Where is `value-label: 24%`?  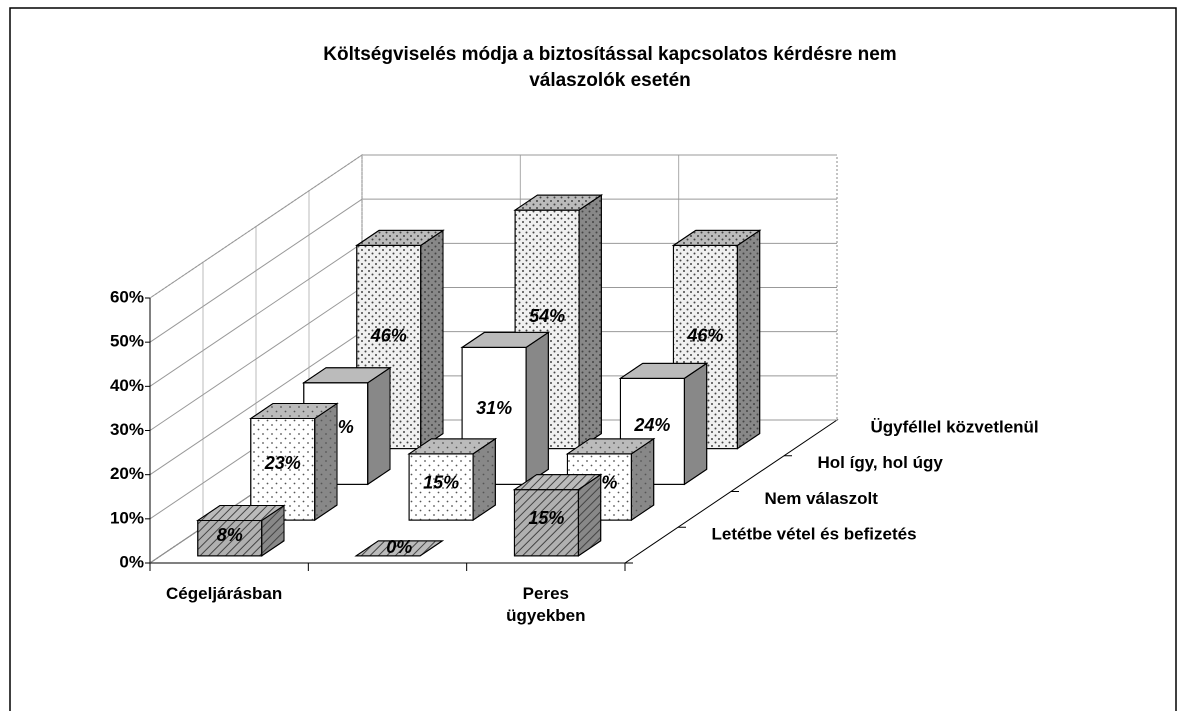
value-label: 24% is located at coordinates (651, 425).